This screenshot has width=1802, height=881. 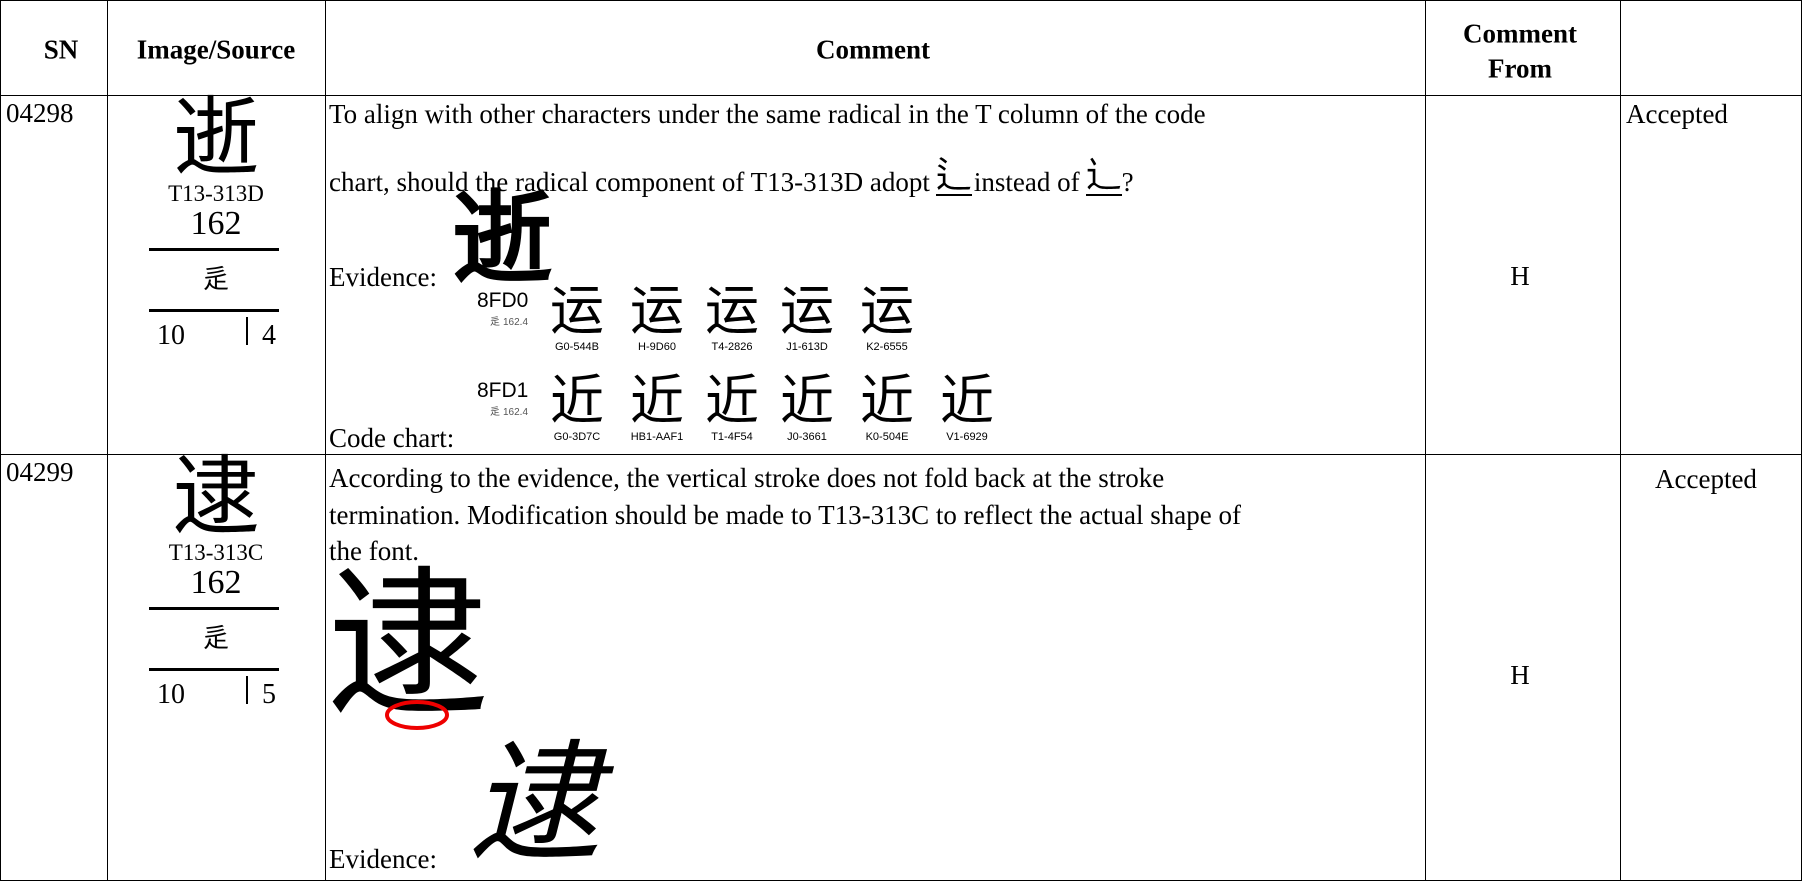 I want to click on header-cell: SN, so click(x=61, y=49).